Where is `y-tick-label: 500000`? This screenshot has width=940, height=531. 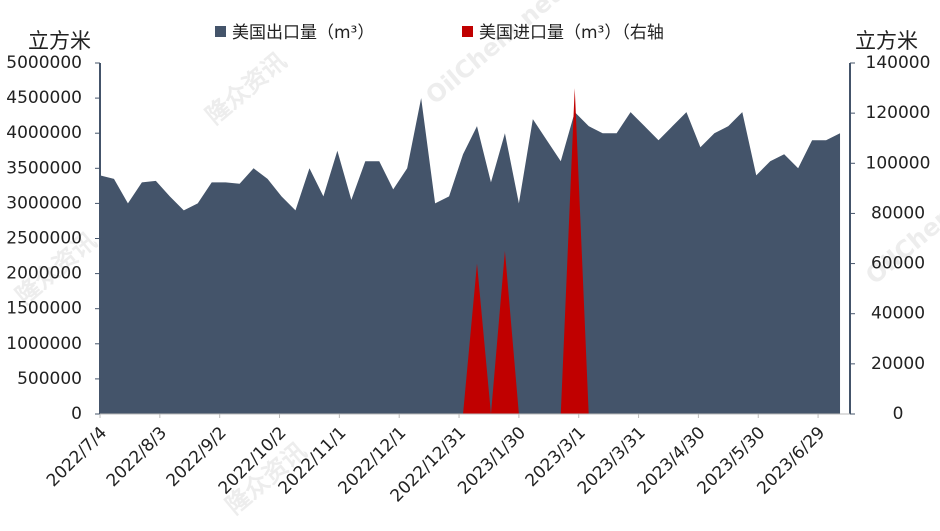 y-tick-label: 500000 is located at coordinates (49, 379).